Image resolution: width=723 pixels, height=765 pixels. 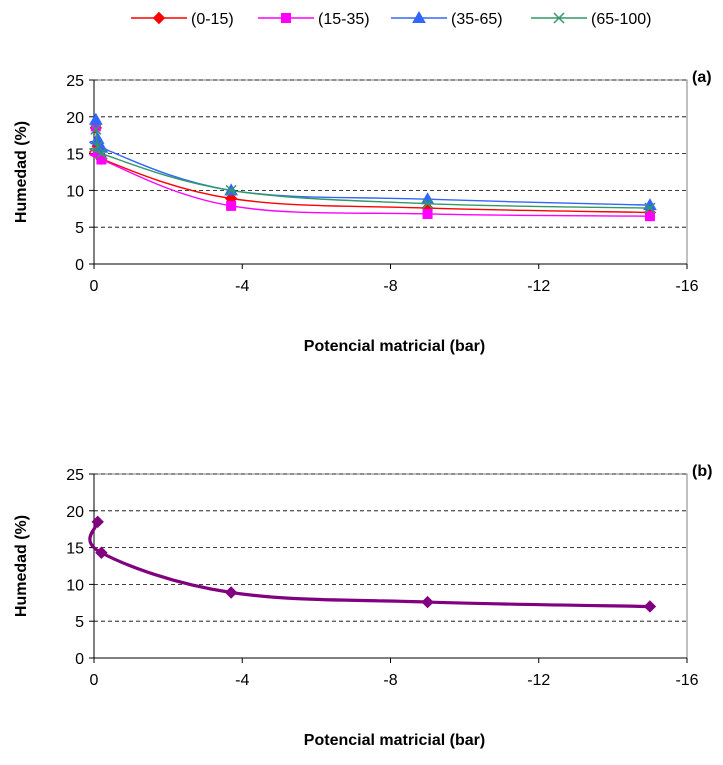 What do you see at coordinates (702, 471) in the screenshot?
I see `panel-label: (b)` at bounding box center [702, 471].